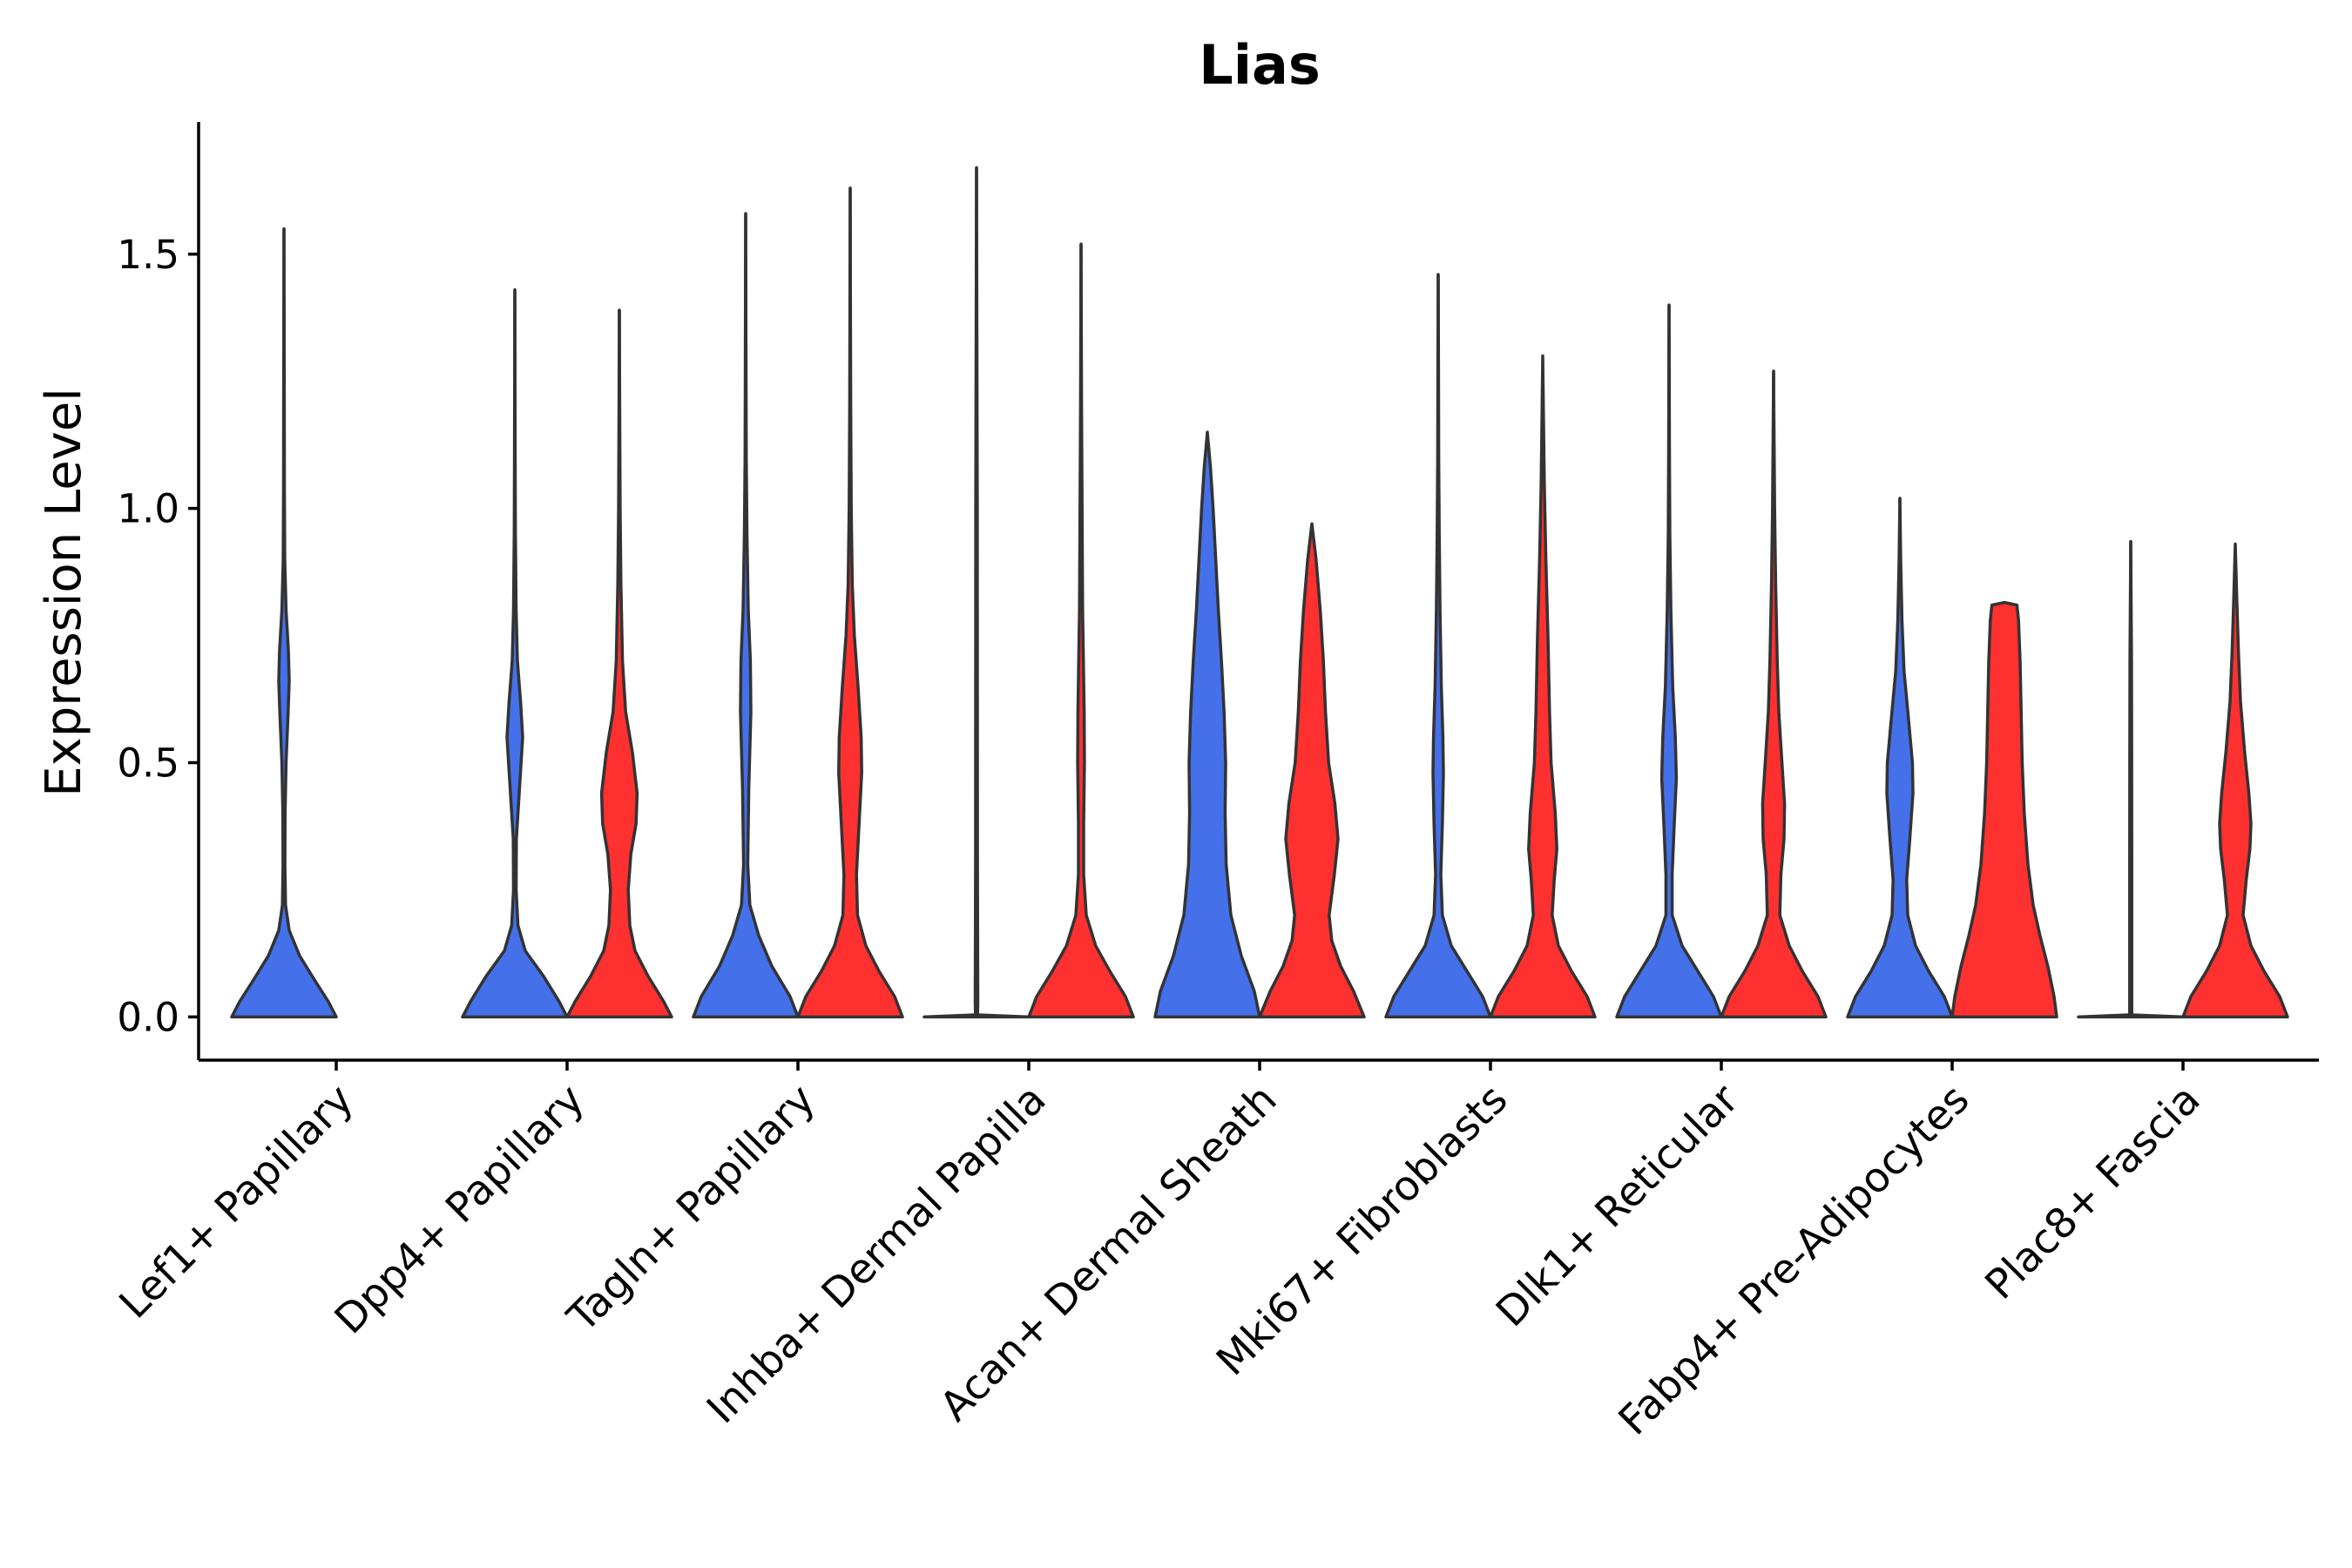 The image size is (2352, 1568). Describe the element at coordinates (2093, 1192) in the screenshot. I see `x-tick-label: Plac8+ Fascia` at that location.